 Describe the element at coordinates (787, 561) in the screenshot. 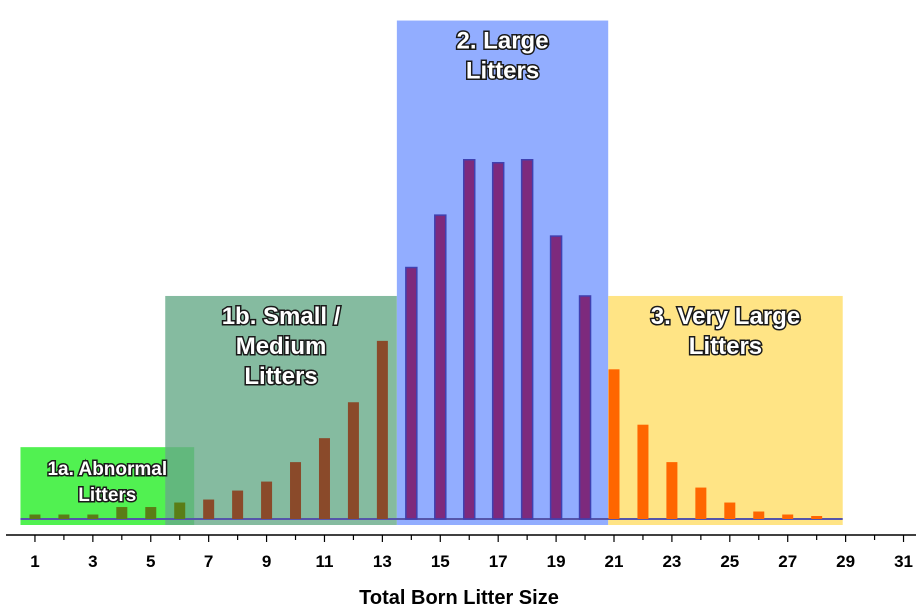

I see `x-tick-label-27: 27` at that location.